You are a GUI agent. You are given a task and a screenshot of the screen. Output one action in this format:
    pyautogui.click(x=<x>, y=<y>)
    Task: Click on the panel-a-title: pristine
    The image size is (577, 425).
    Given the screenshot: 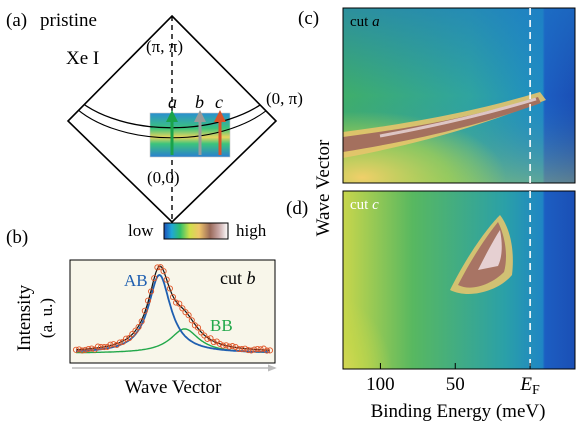 What is the action you would take?
    pyautogui.click(x=68, y=20)
    